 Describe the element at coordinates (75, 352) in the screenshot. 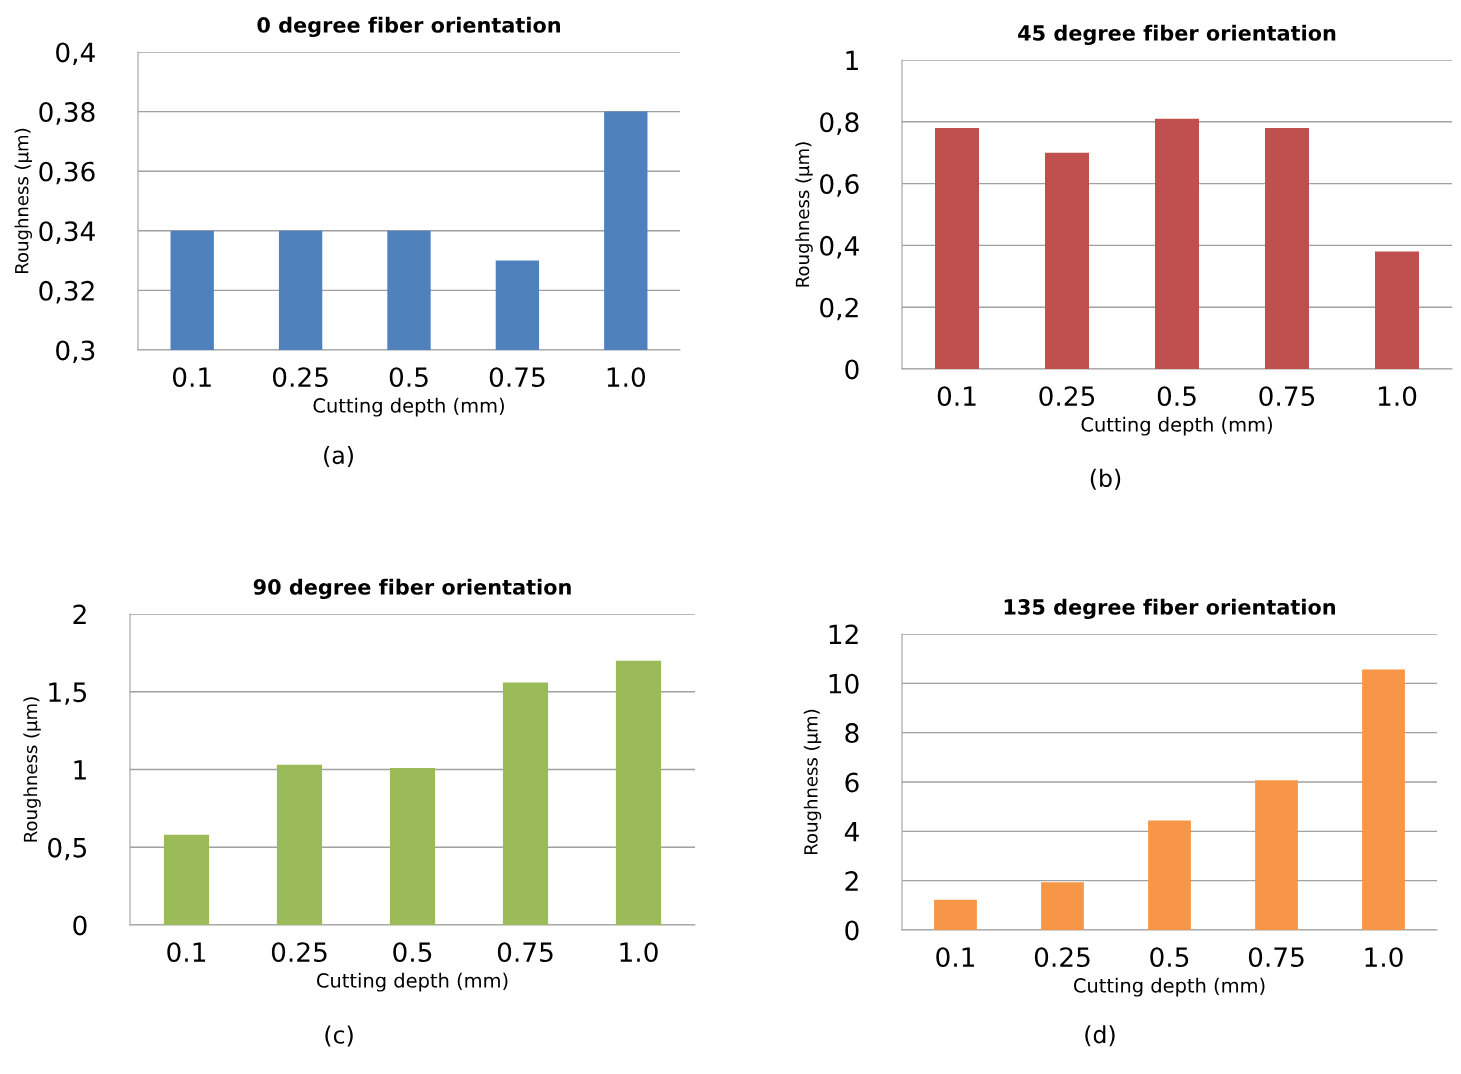

I see `y-tick-label: 0,3` at that location.